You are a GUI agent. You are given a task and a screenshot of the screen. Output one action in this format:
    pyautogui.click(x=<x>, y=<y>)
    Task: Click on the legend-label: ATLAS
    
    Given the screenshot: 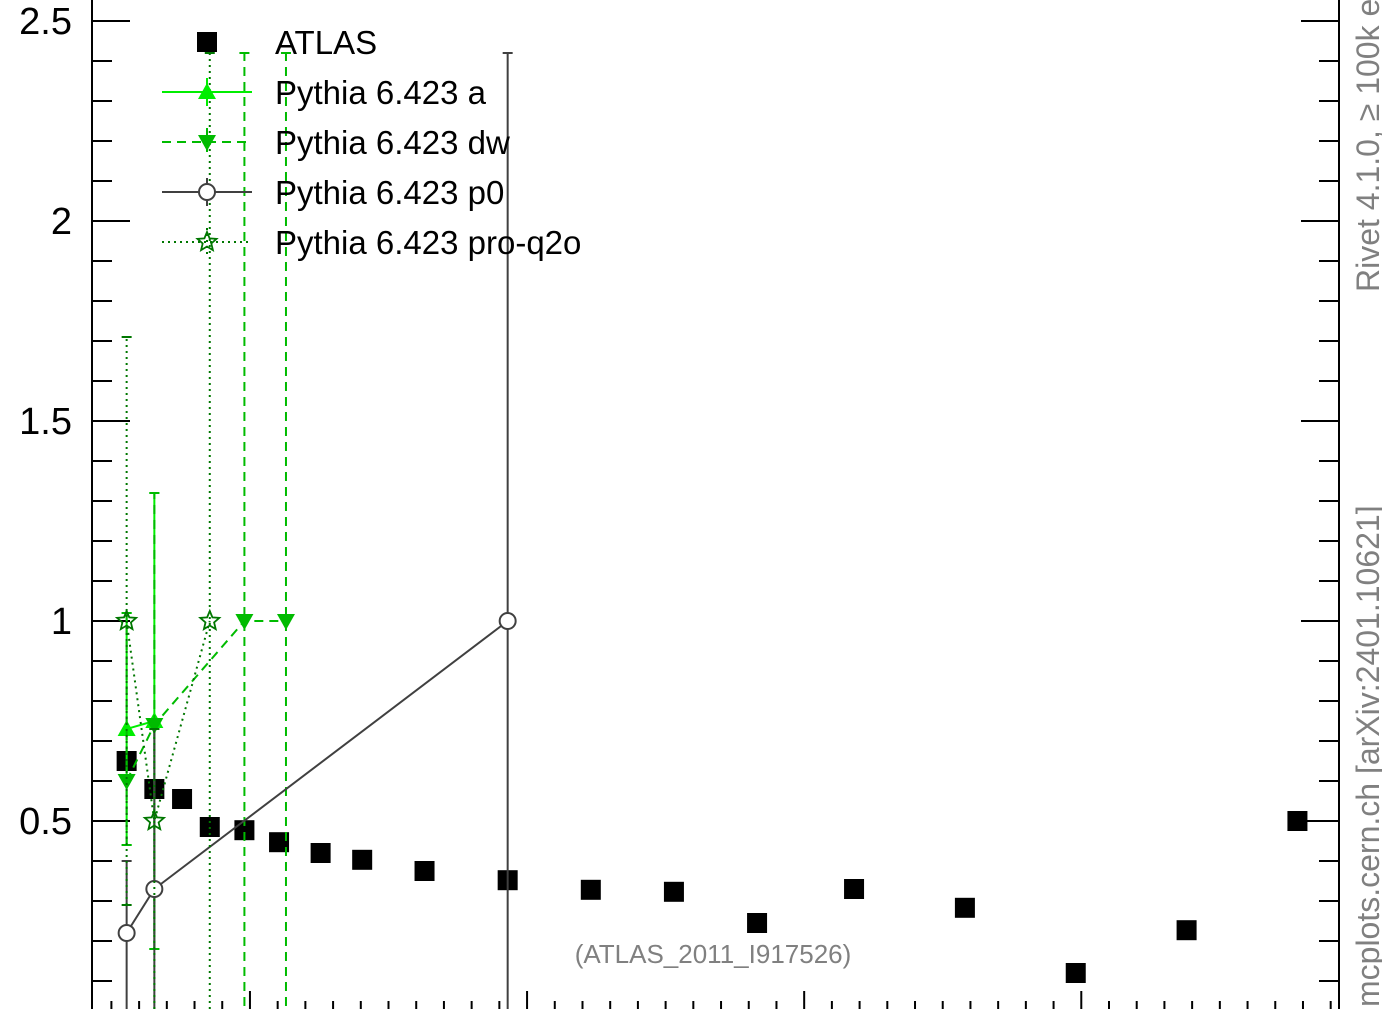 What is the action you would take?
    pyautogui.click(x=326, y=42)
    